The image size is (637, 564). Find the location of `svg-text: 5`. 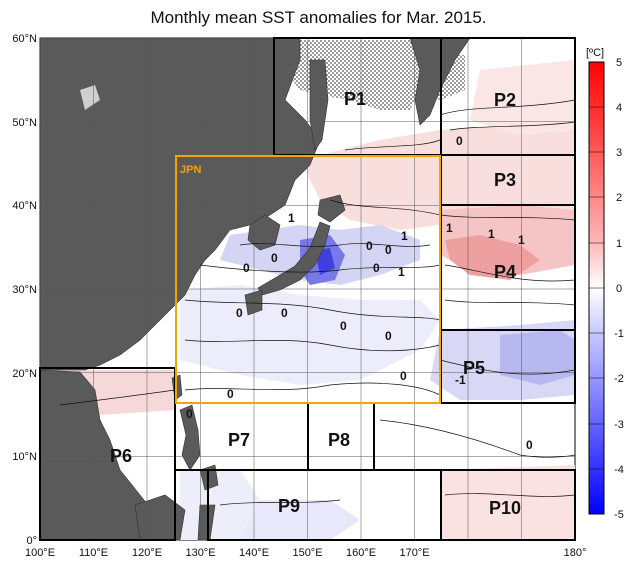

svg-text: 5 is located at coordinates (619, 63).